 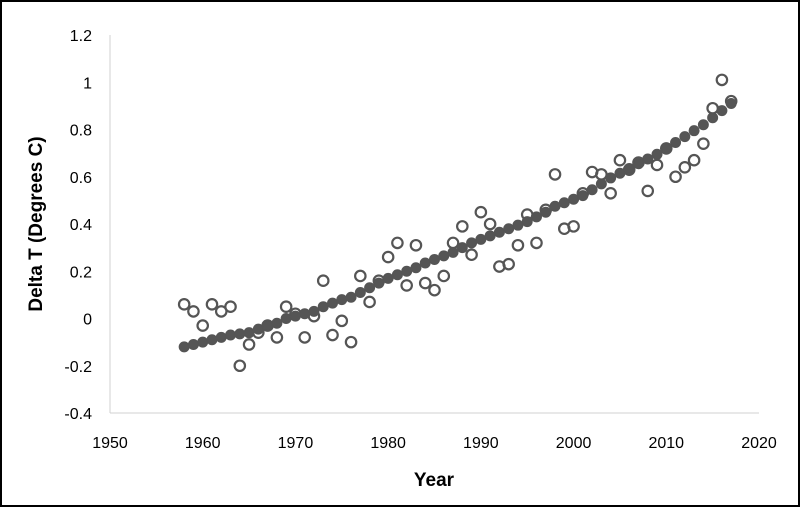 I want to click on x-tick-label: 2010, so click(x=666, y=443).